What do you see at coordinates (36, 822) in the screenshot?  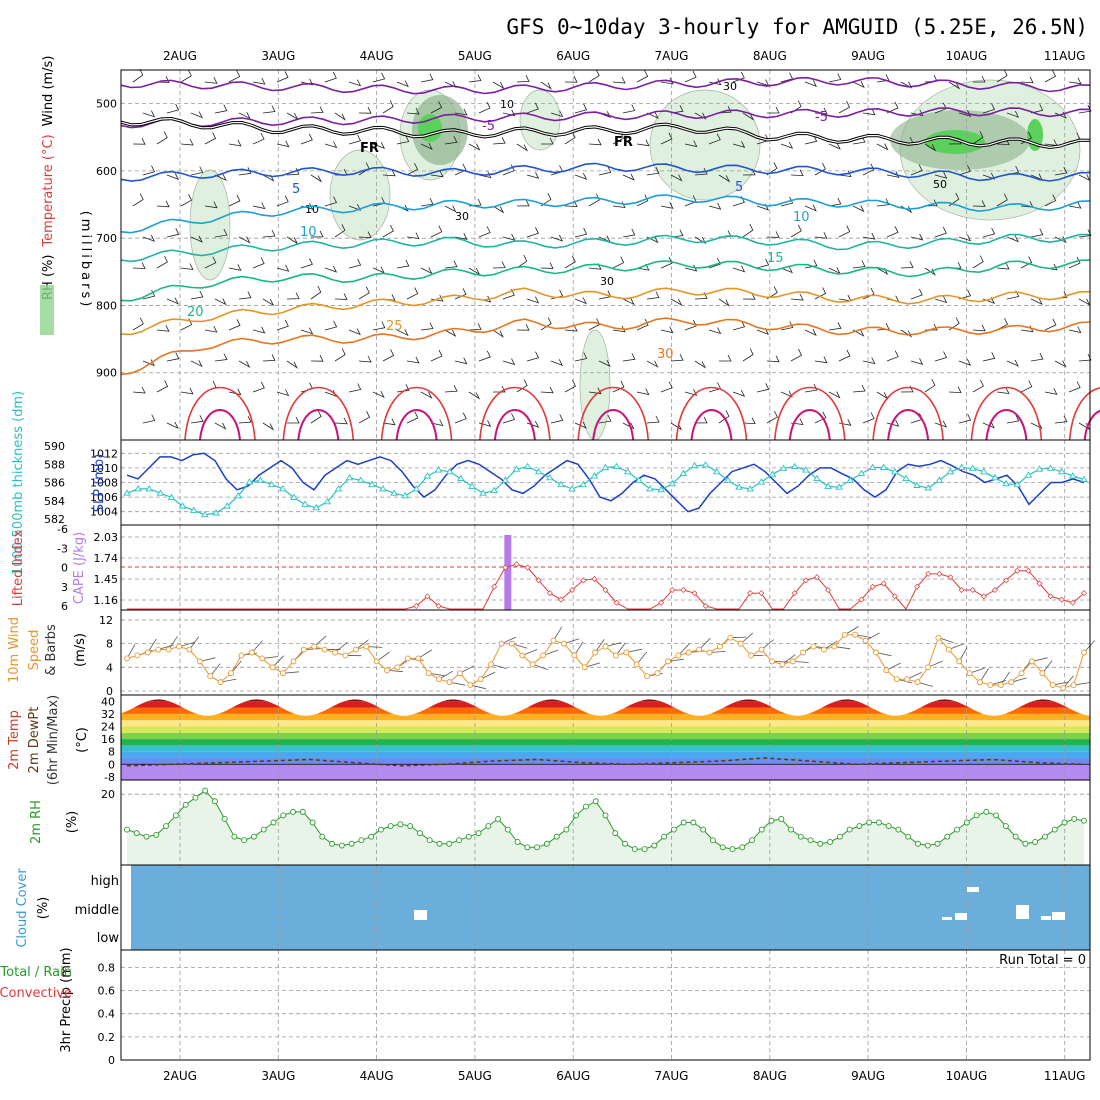 I see `rh-axis-label: 2m RH` at bounding box center [36, 822].